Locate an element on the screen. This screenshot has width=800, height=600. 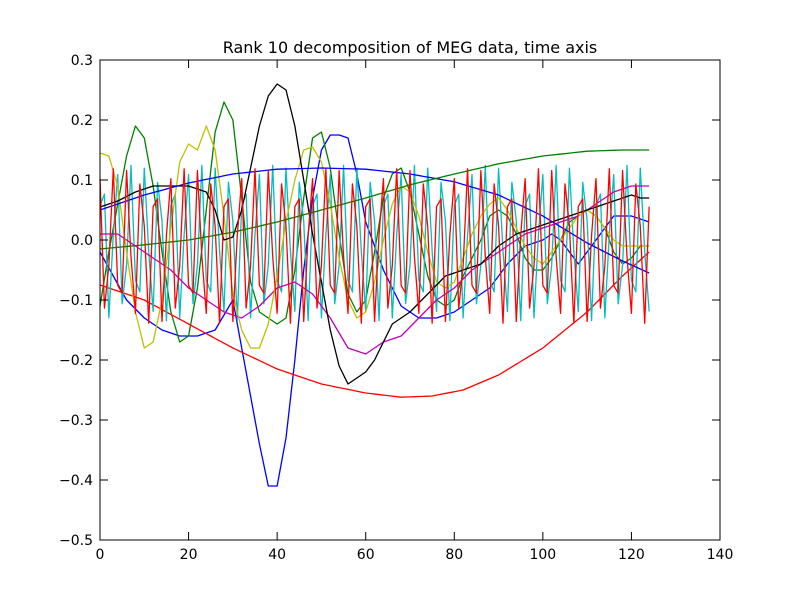
x-tick-label: 80 is located at coordinates (454, 555).